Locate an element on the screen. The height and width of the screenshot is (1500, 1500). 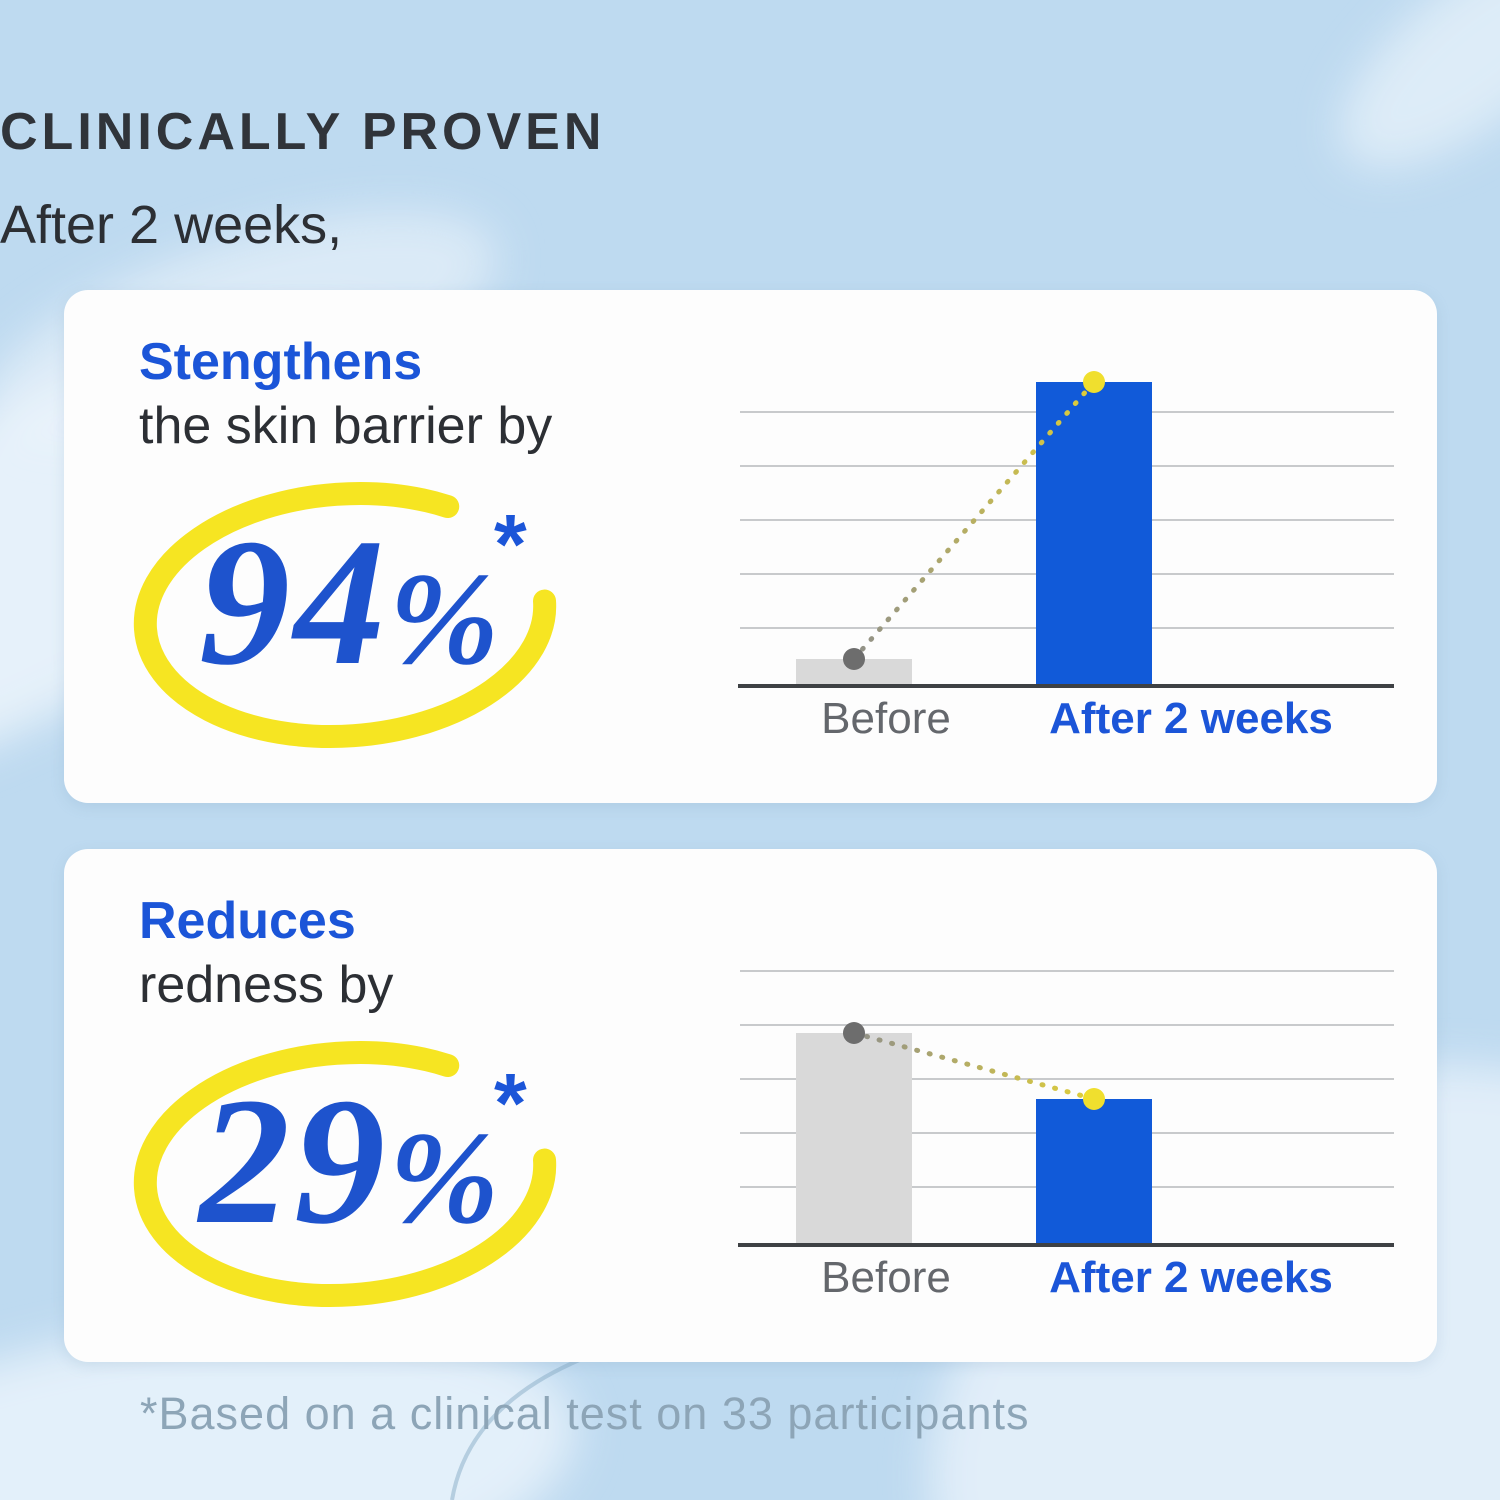
page-subtitle: After 2 weeks, is located at coordinates (171, 225).